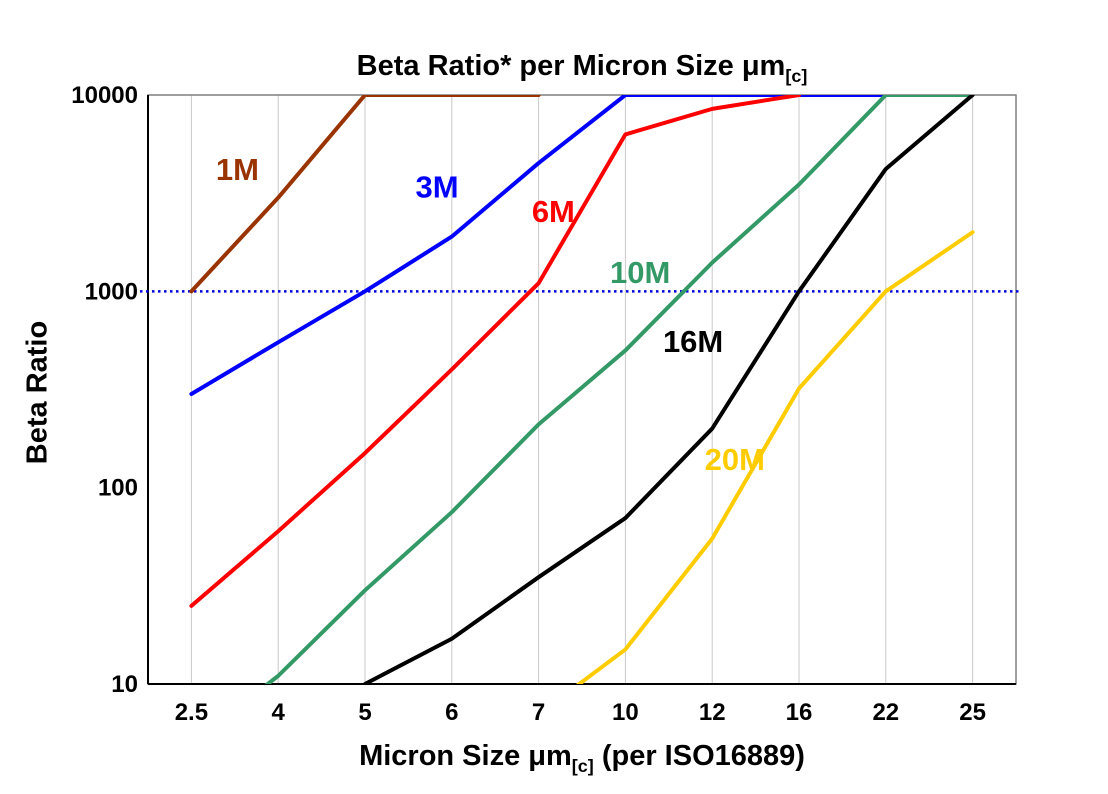 Image resolution: width=1108 pixels, height=794 pixels. I want to click on series-label-3M: 3M, so click(437, 187).